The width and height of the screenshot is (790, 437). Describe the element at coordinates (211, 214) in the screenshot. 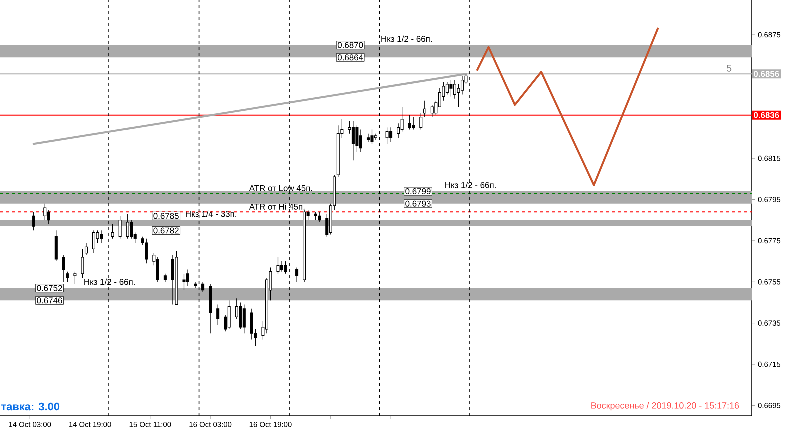

I see `band-label: Нкз 1/4 - 33п.` at that location.